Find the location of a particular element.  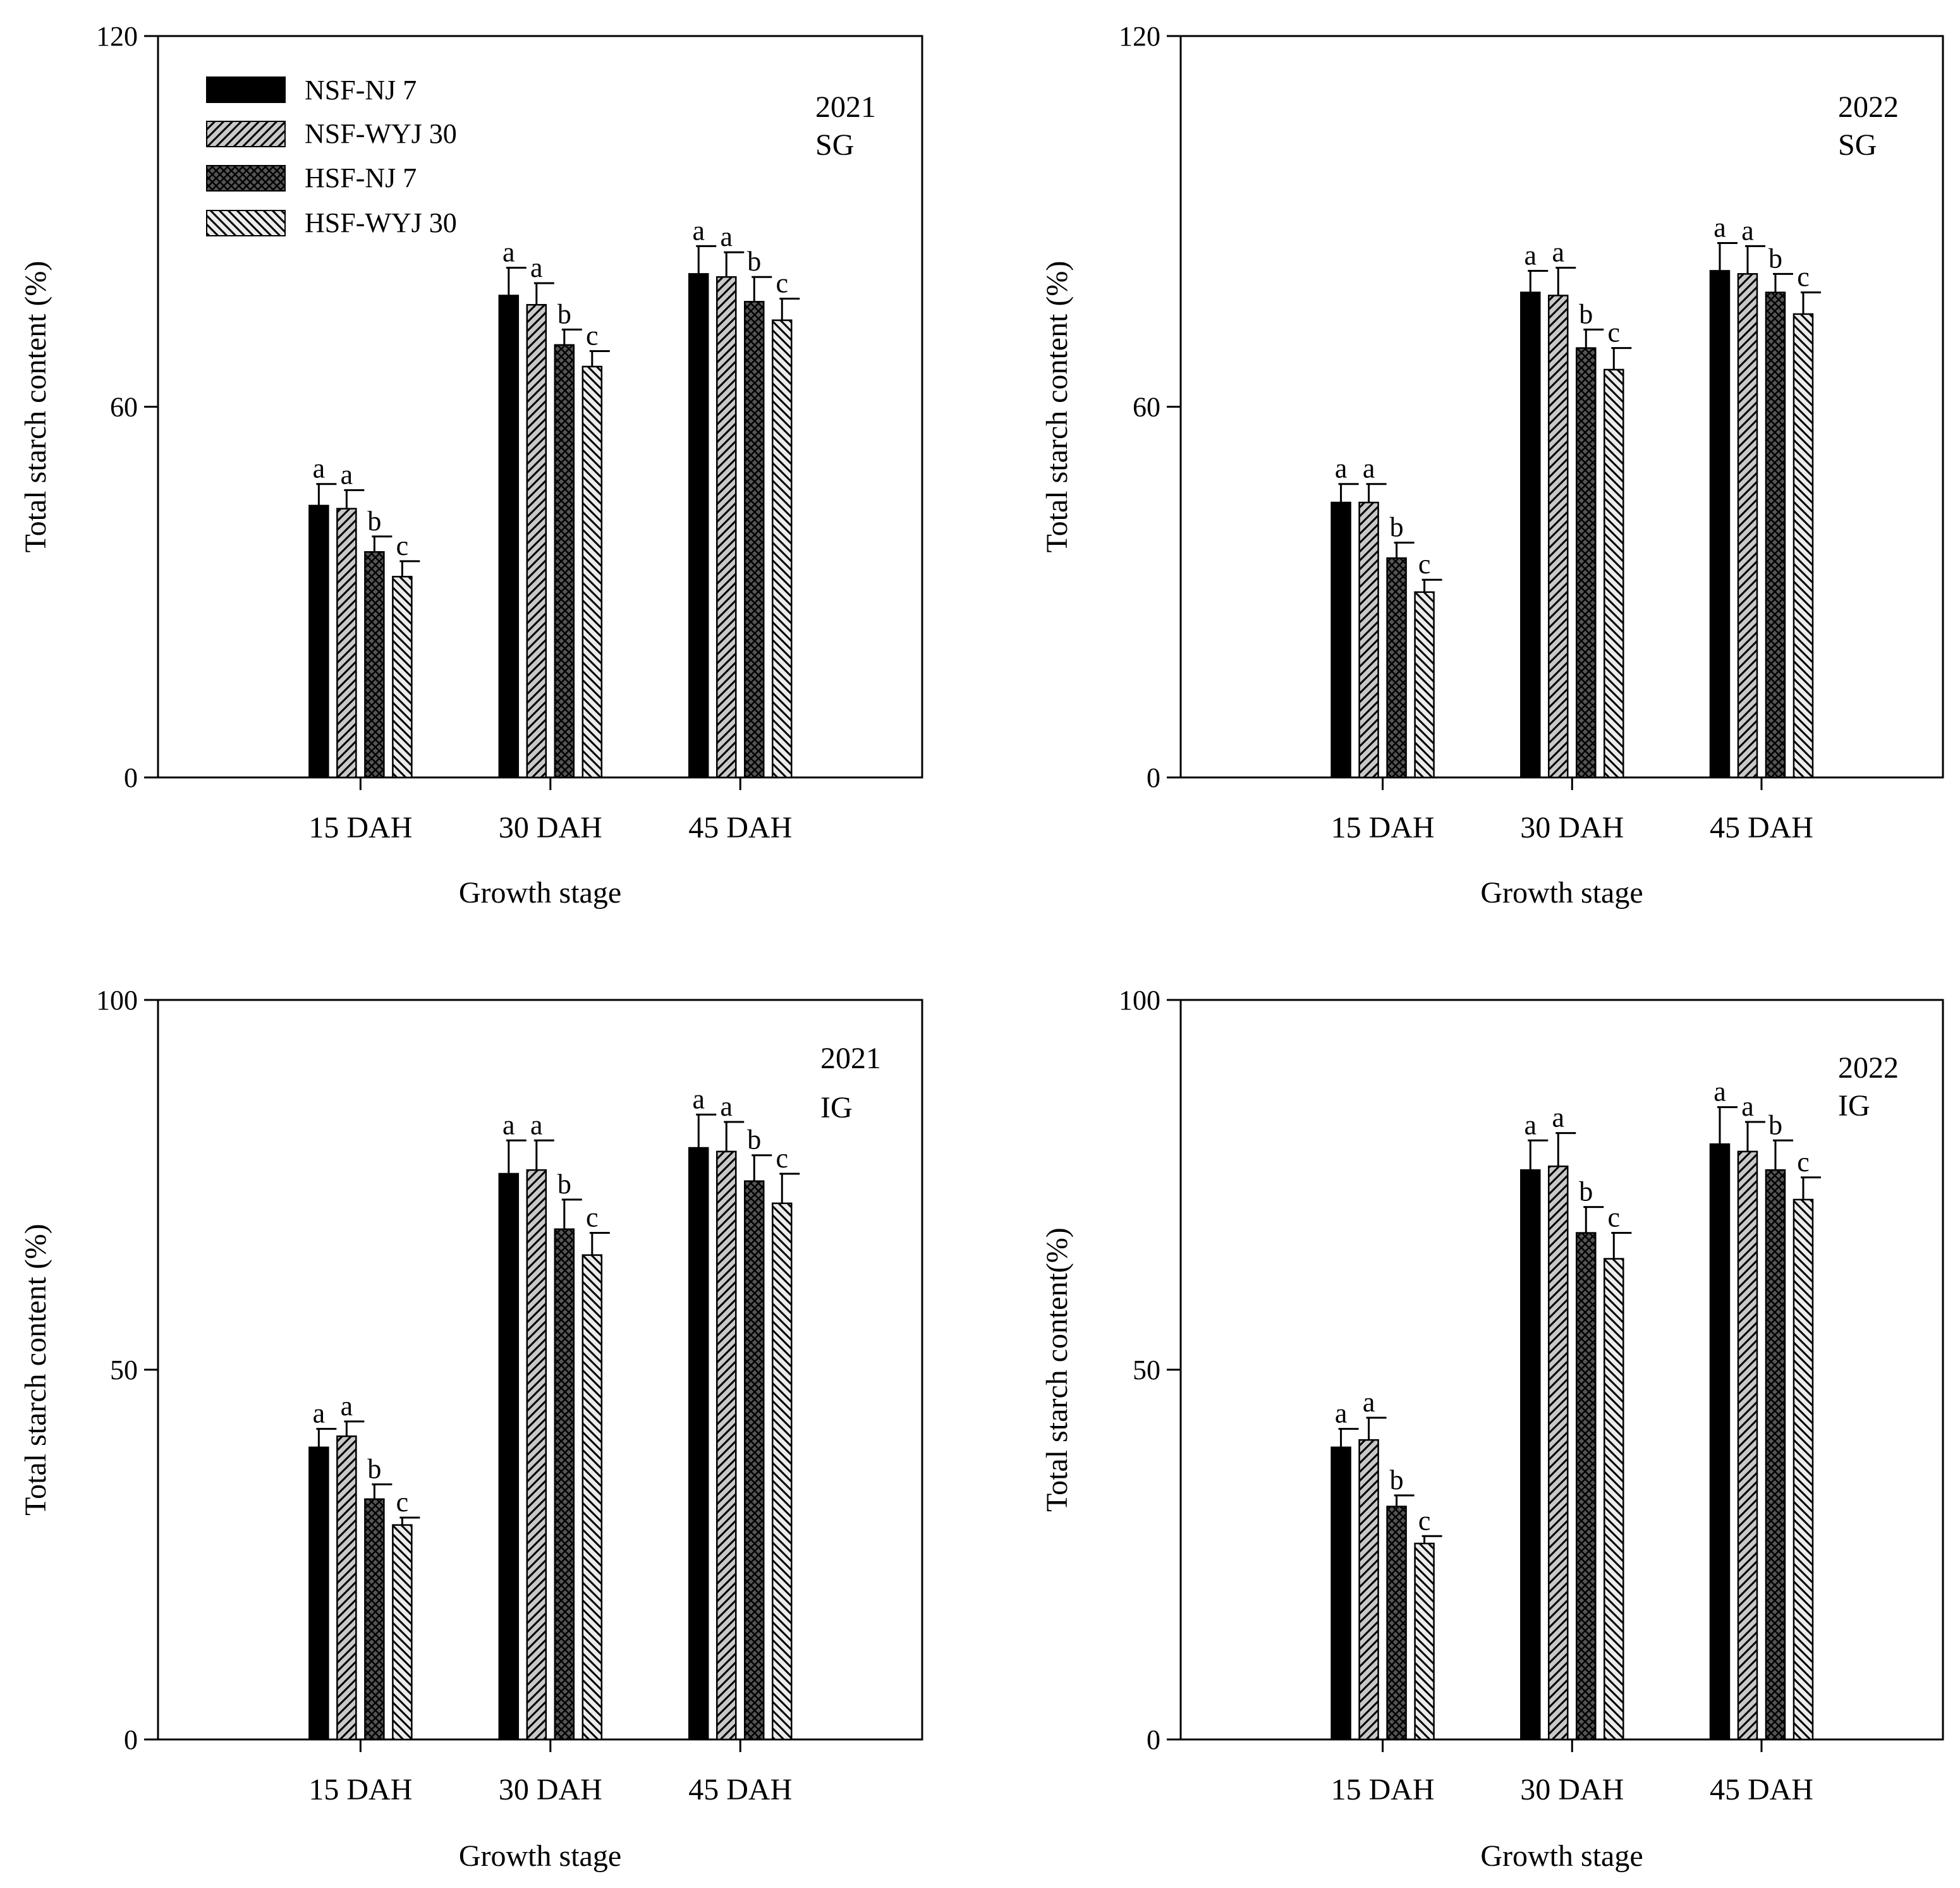

y-tick-label: 60 is located at coordinates (124, 407).